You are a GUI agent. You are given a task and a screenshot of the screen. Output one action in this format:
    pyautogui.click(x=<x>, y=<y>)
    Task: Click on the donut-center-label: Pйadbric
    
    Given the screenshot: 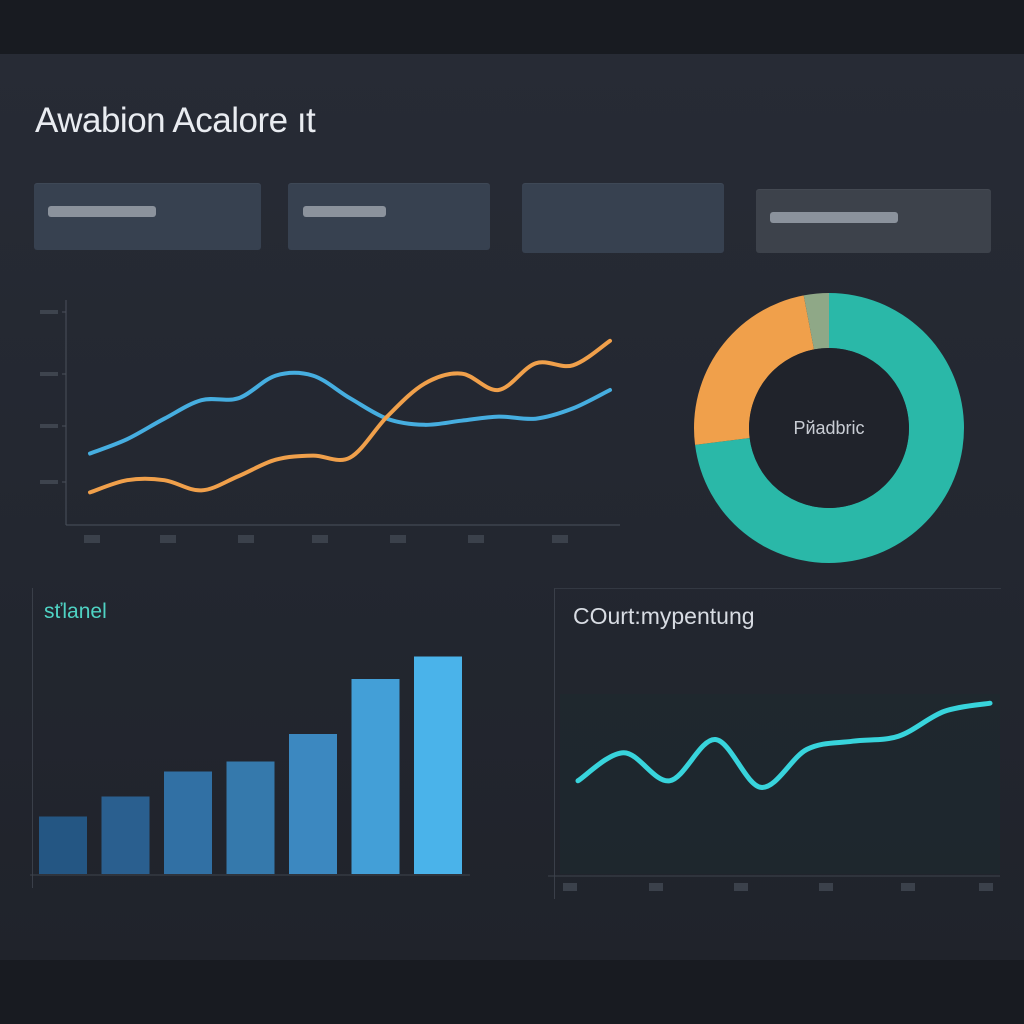 What is the action you would take?
    pyautogui.click(x=828, y=428)
    